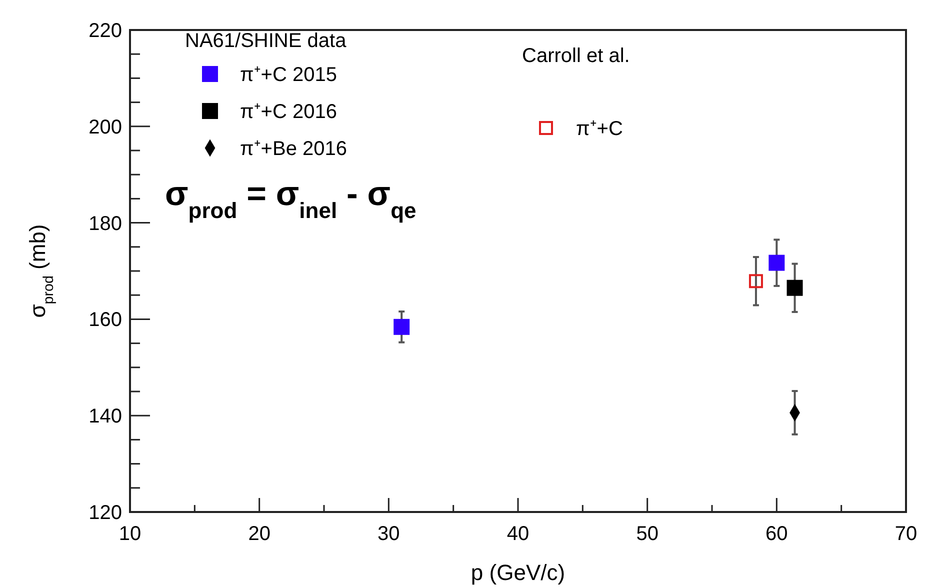  I want to click on legend-title: NA61/SHINE data, so click(266, 41).